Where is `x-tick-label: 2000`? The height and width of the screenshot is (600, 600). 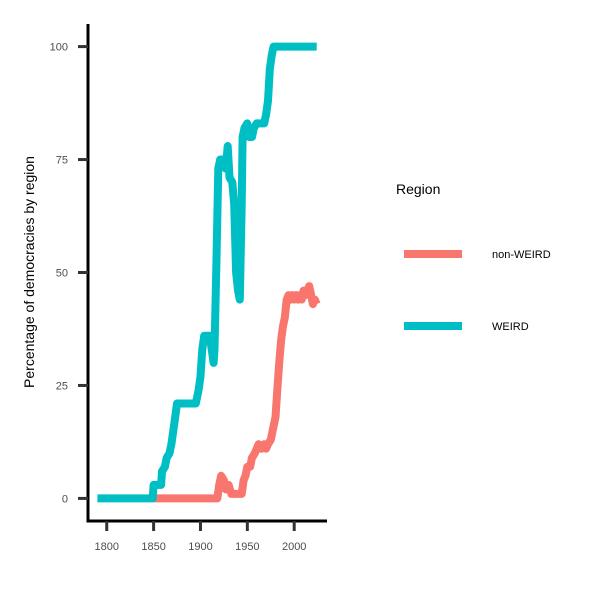
x-tick-label: 2000 is located at coordinates (294, 547).